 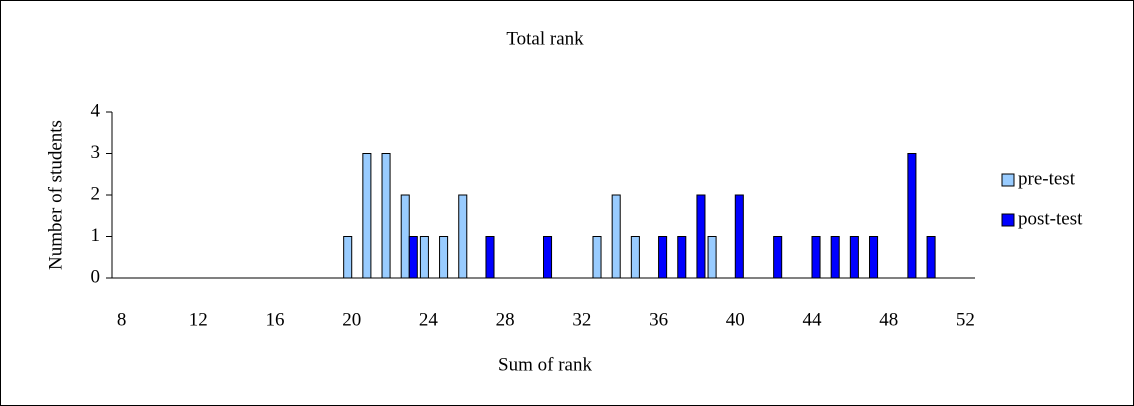 What do you see at coordinates (198, 319) in the screenshot?
I see `x-tick-label: 12` at bounding box center [198, 319].